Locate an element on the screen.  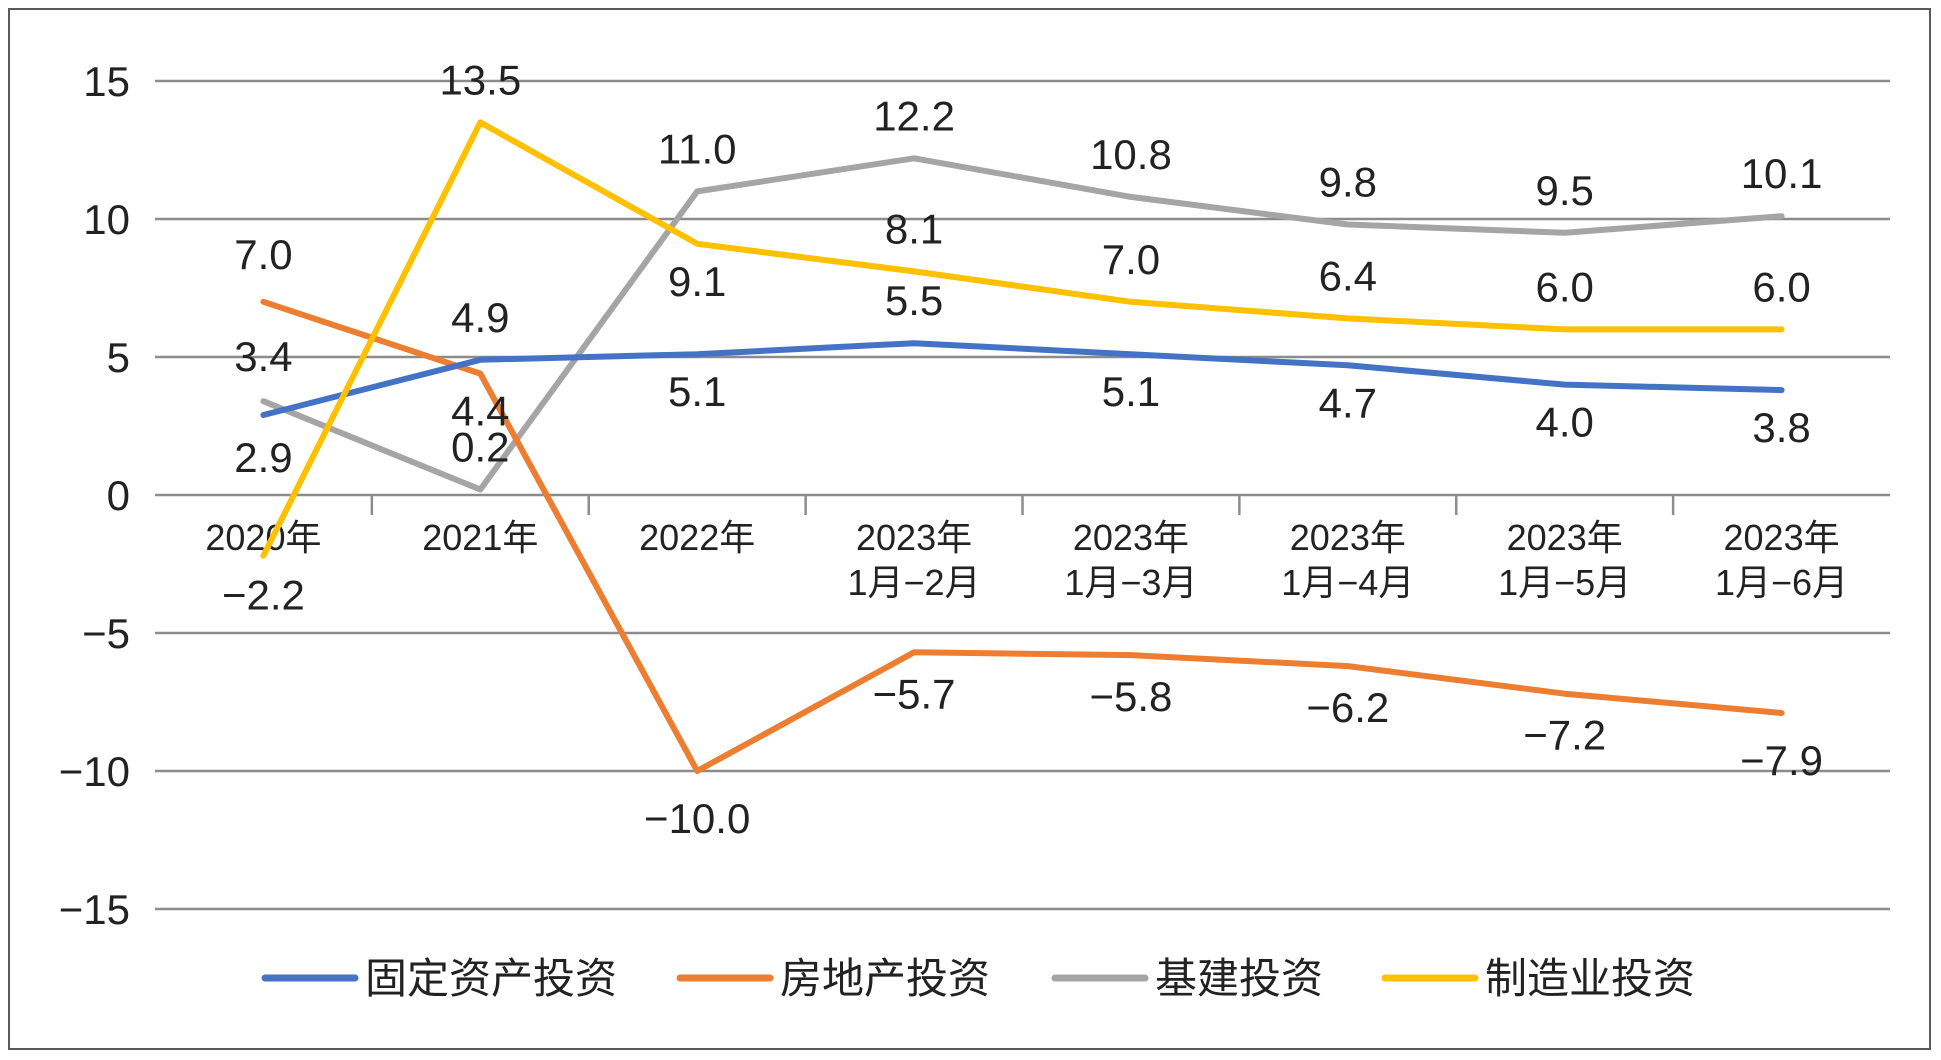
data-label: 0.2 is located at coordinates (480, 446).